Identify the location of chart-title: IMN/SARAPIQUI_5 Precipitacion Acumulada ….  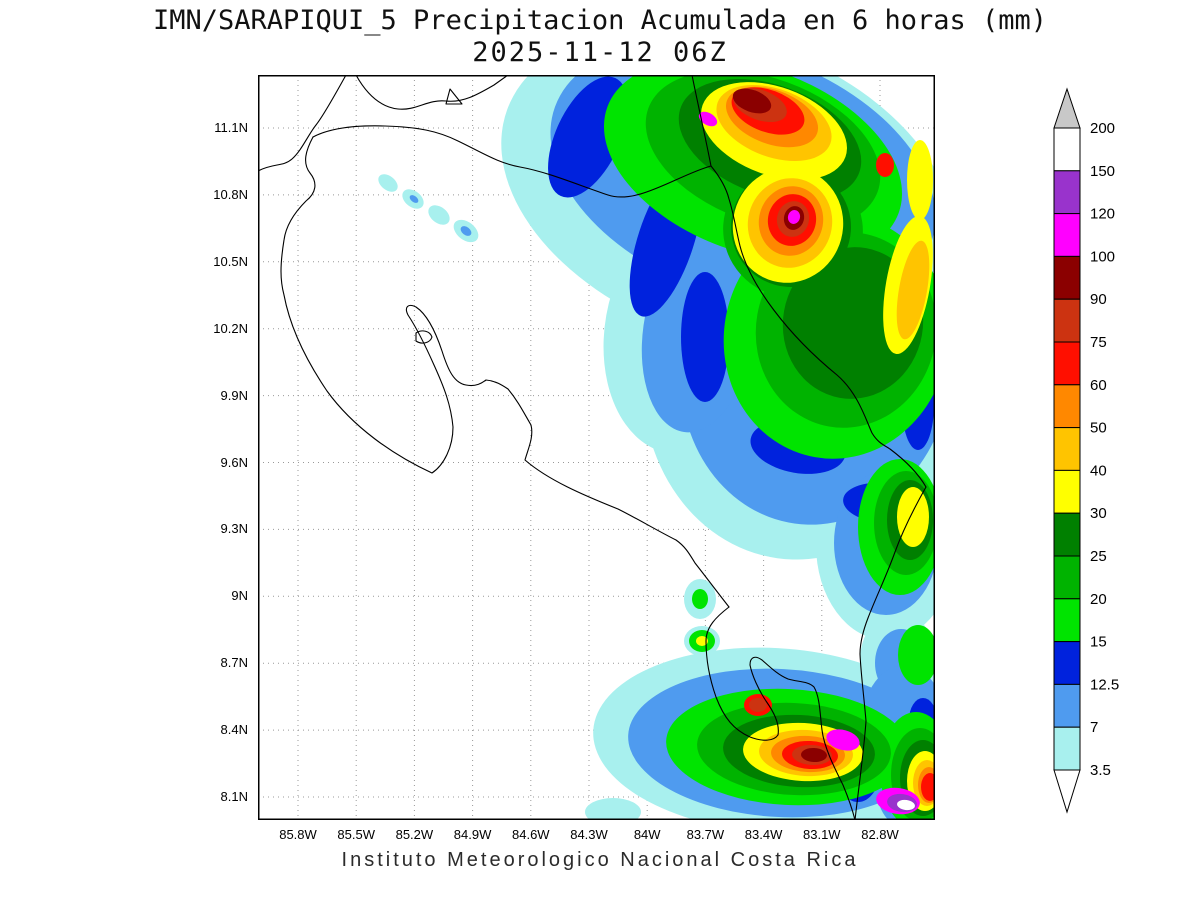
(600, 20).